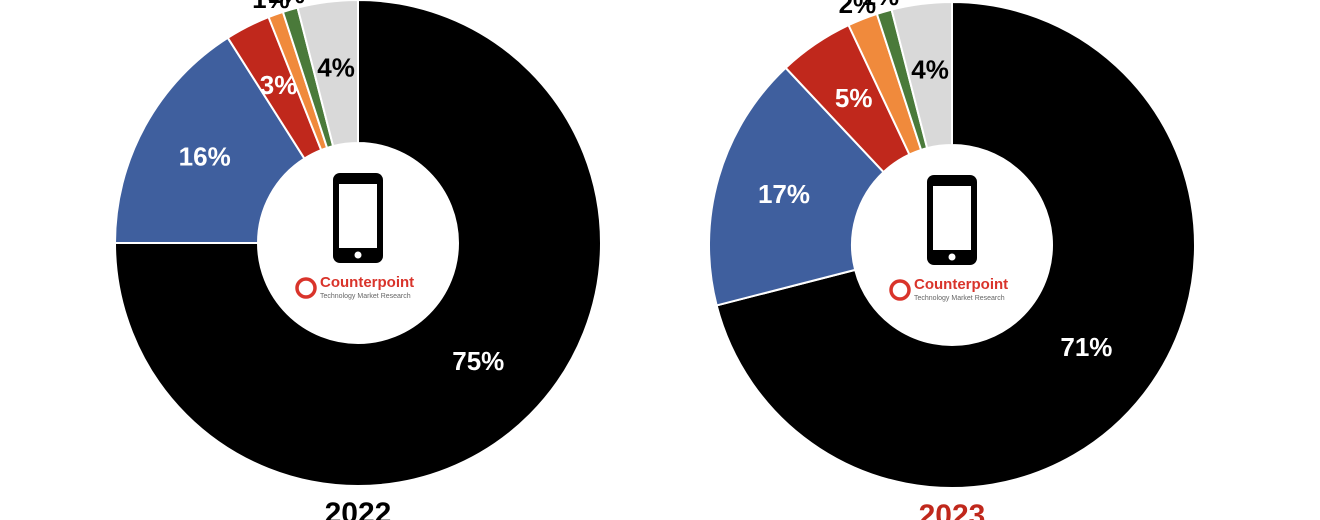 The height and width of the screenshot is (520, 1320). Describe the element at coordinates (1086, 347) in the screenshot. I see `value-label: 71%` at that location.